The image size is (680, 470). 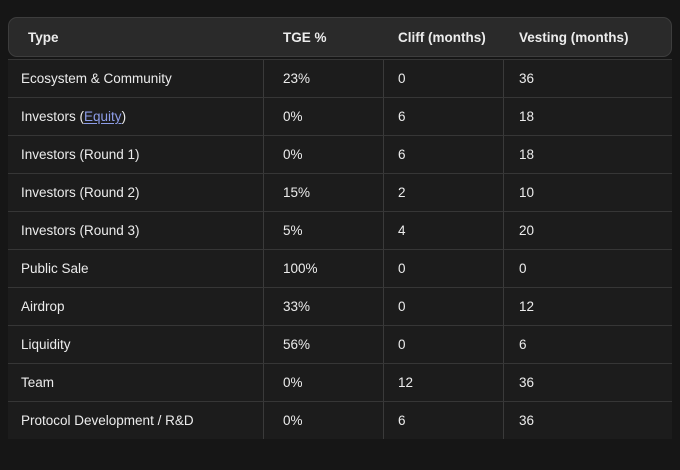 What do you see at coordinates (443, 192) in the screenshot?
I see `cell-cliff: 2` at bounding box center [443, 192].